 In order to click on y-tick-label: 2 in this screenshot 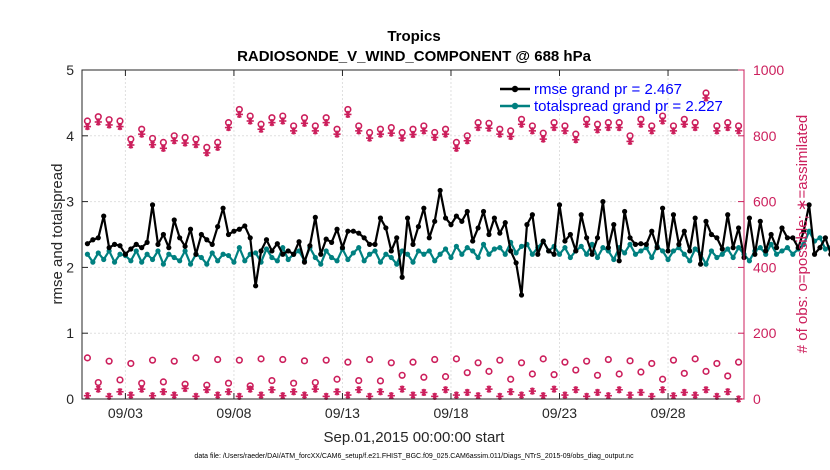, I will do `click(70, 267)`.